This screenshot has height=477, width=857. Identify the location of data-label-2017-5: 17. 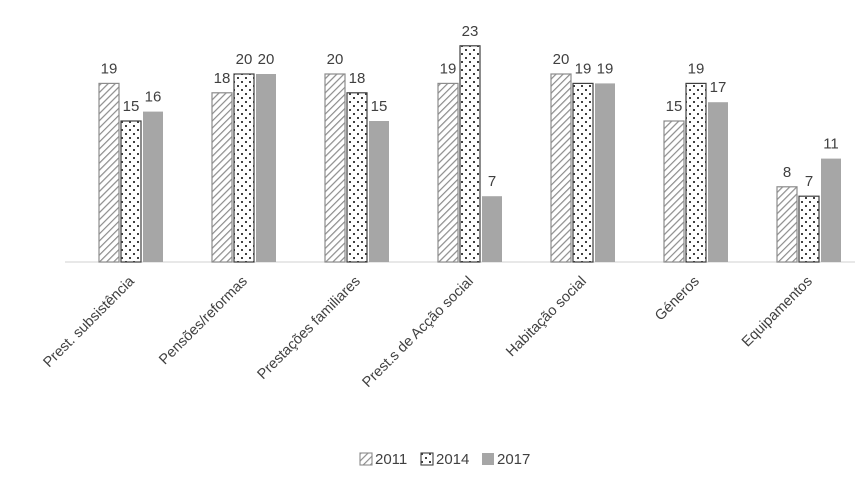
(718, 87).